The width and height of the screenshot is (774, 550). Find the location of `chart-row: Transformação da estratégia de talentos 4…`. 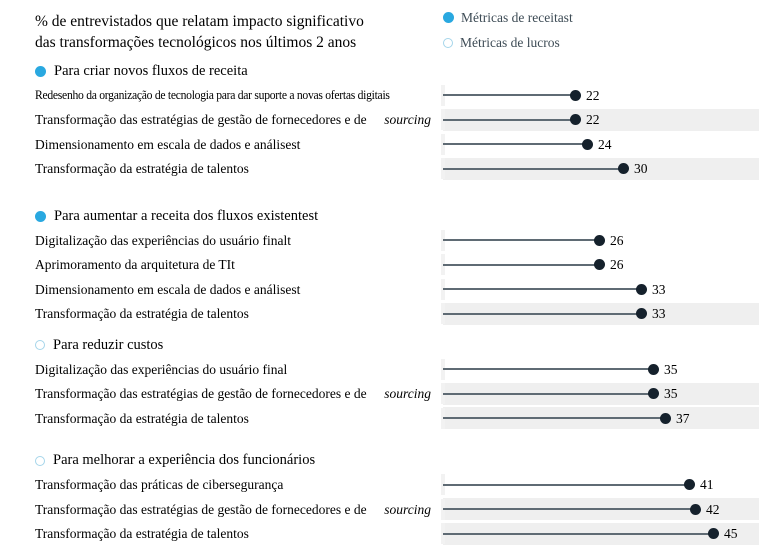

chart-row: Transformação da estratégia de talentos 4… is located at coordinates (387, 534).